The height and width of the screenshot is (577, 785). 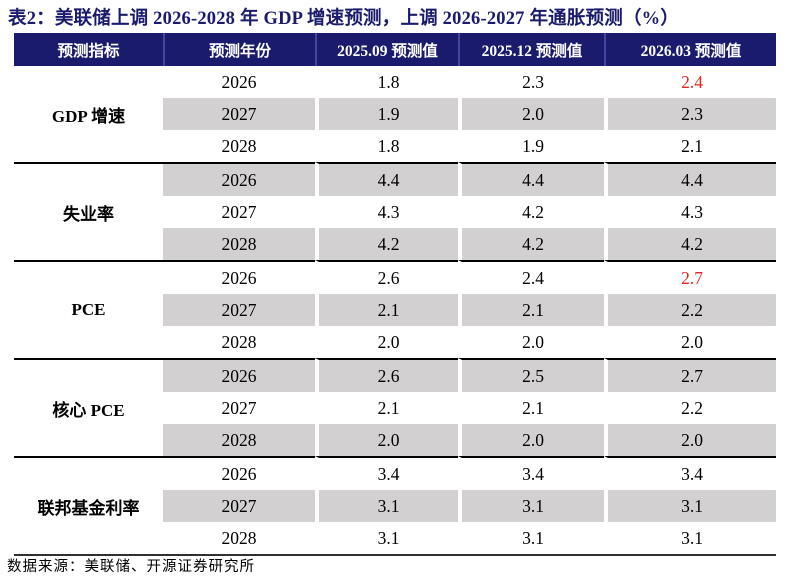 I want to click on table-row: 2027 4.3 4.2 4.3, so click(x=395, y=212).